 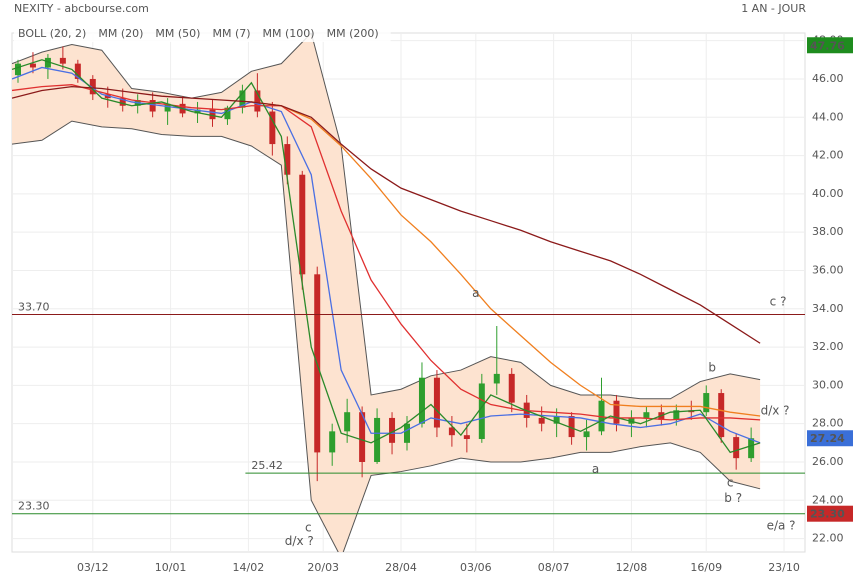 I want to click on level-label: 25.42, so click(x=267, y=465).